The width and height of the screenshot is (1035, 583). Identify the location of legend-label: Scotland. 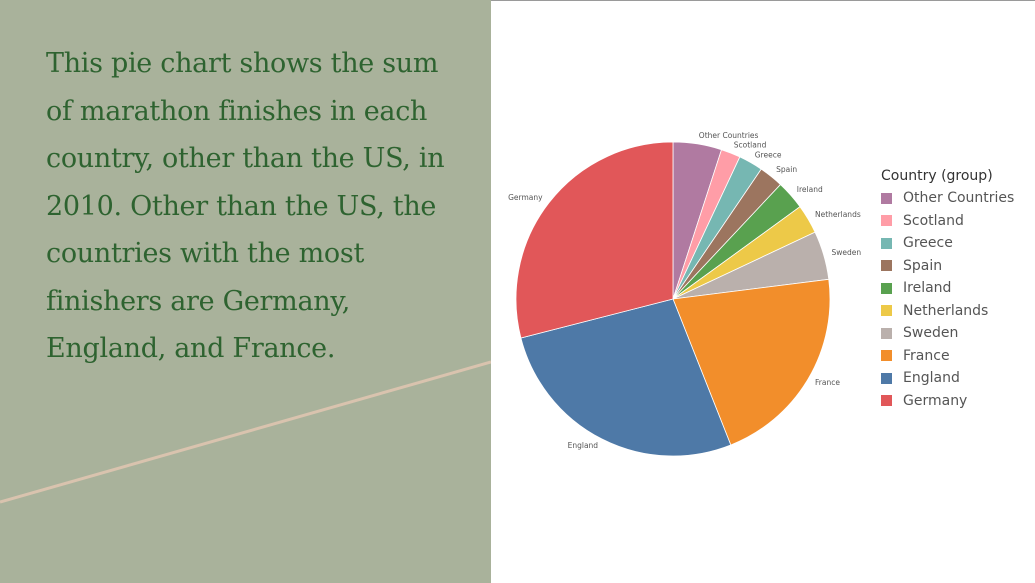
(933, 220).